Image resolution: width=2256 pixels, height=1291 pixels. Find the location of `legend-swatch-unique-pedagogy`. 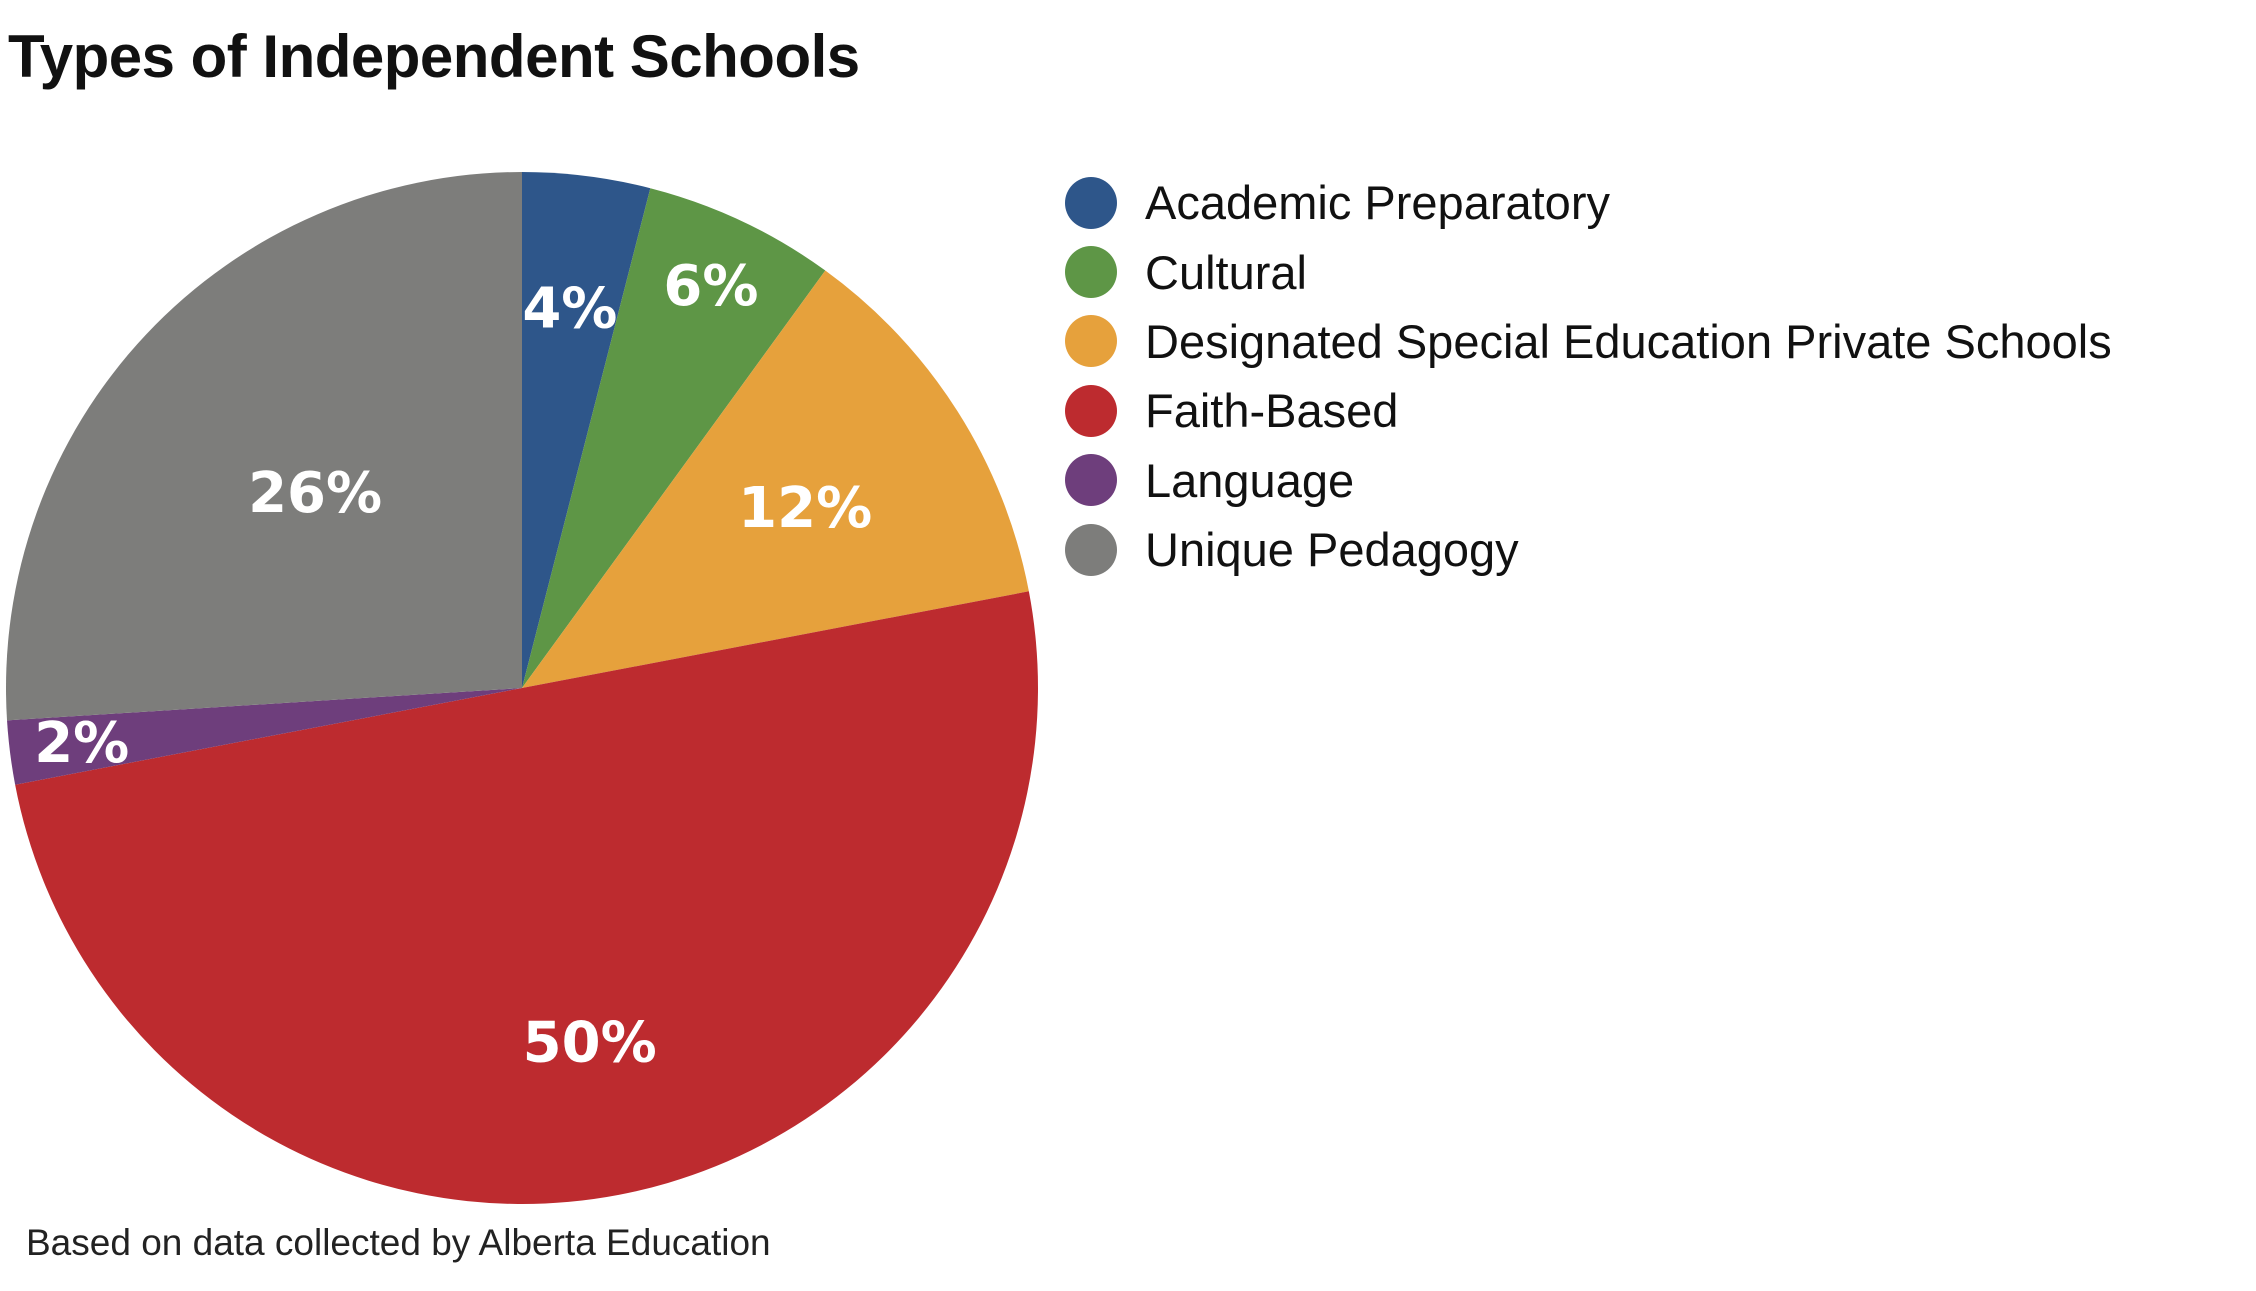

legend-swatch-unique-pedagogy is located at coordinates (1091, 549).